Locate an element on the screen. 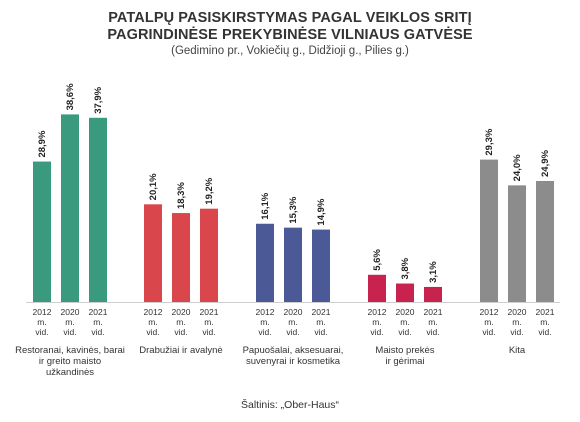 The height and width of the screenshot is (422, 580). year-label-g1-2: m. is located at coordinates (208, 322).